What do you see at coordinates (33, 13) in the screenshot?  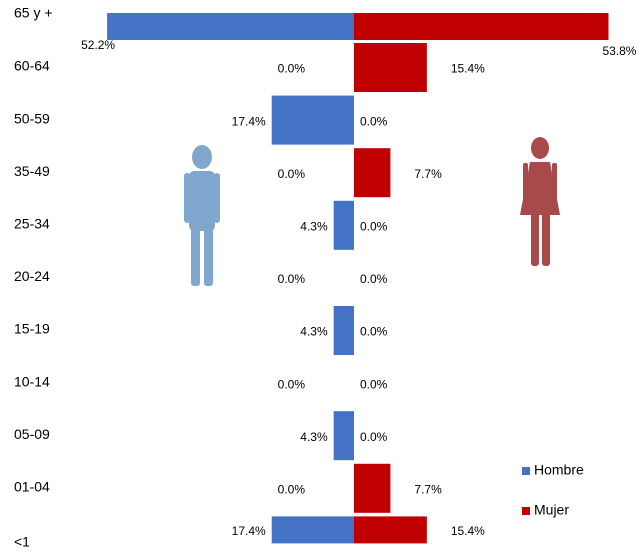 I see `category-label: 65 y +` at bounding box center [33, 13].